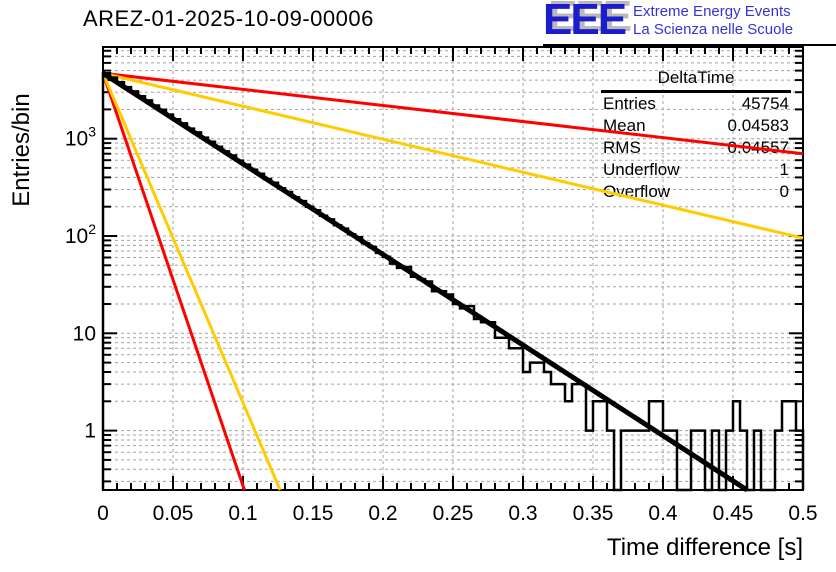  I want to click on eee-logo-acronym: EEE, so click(585, 22).